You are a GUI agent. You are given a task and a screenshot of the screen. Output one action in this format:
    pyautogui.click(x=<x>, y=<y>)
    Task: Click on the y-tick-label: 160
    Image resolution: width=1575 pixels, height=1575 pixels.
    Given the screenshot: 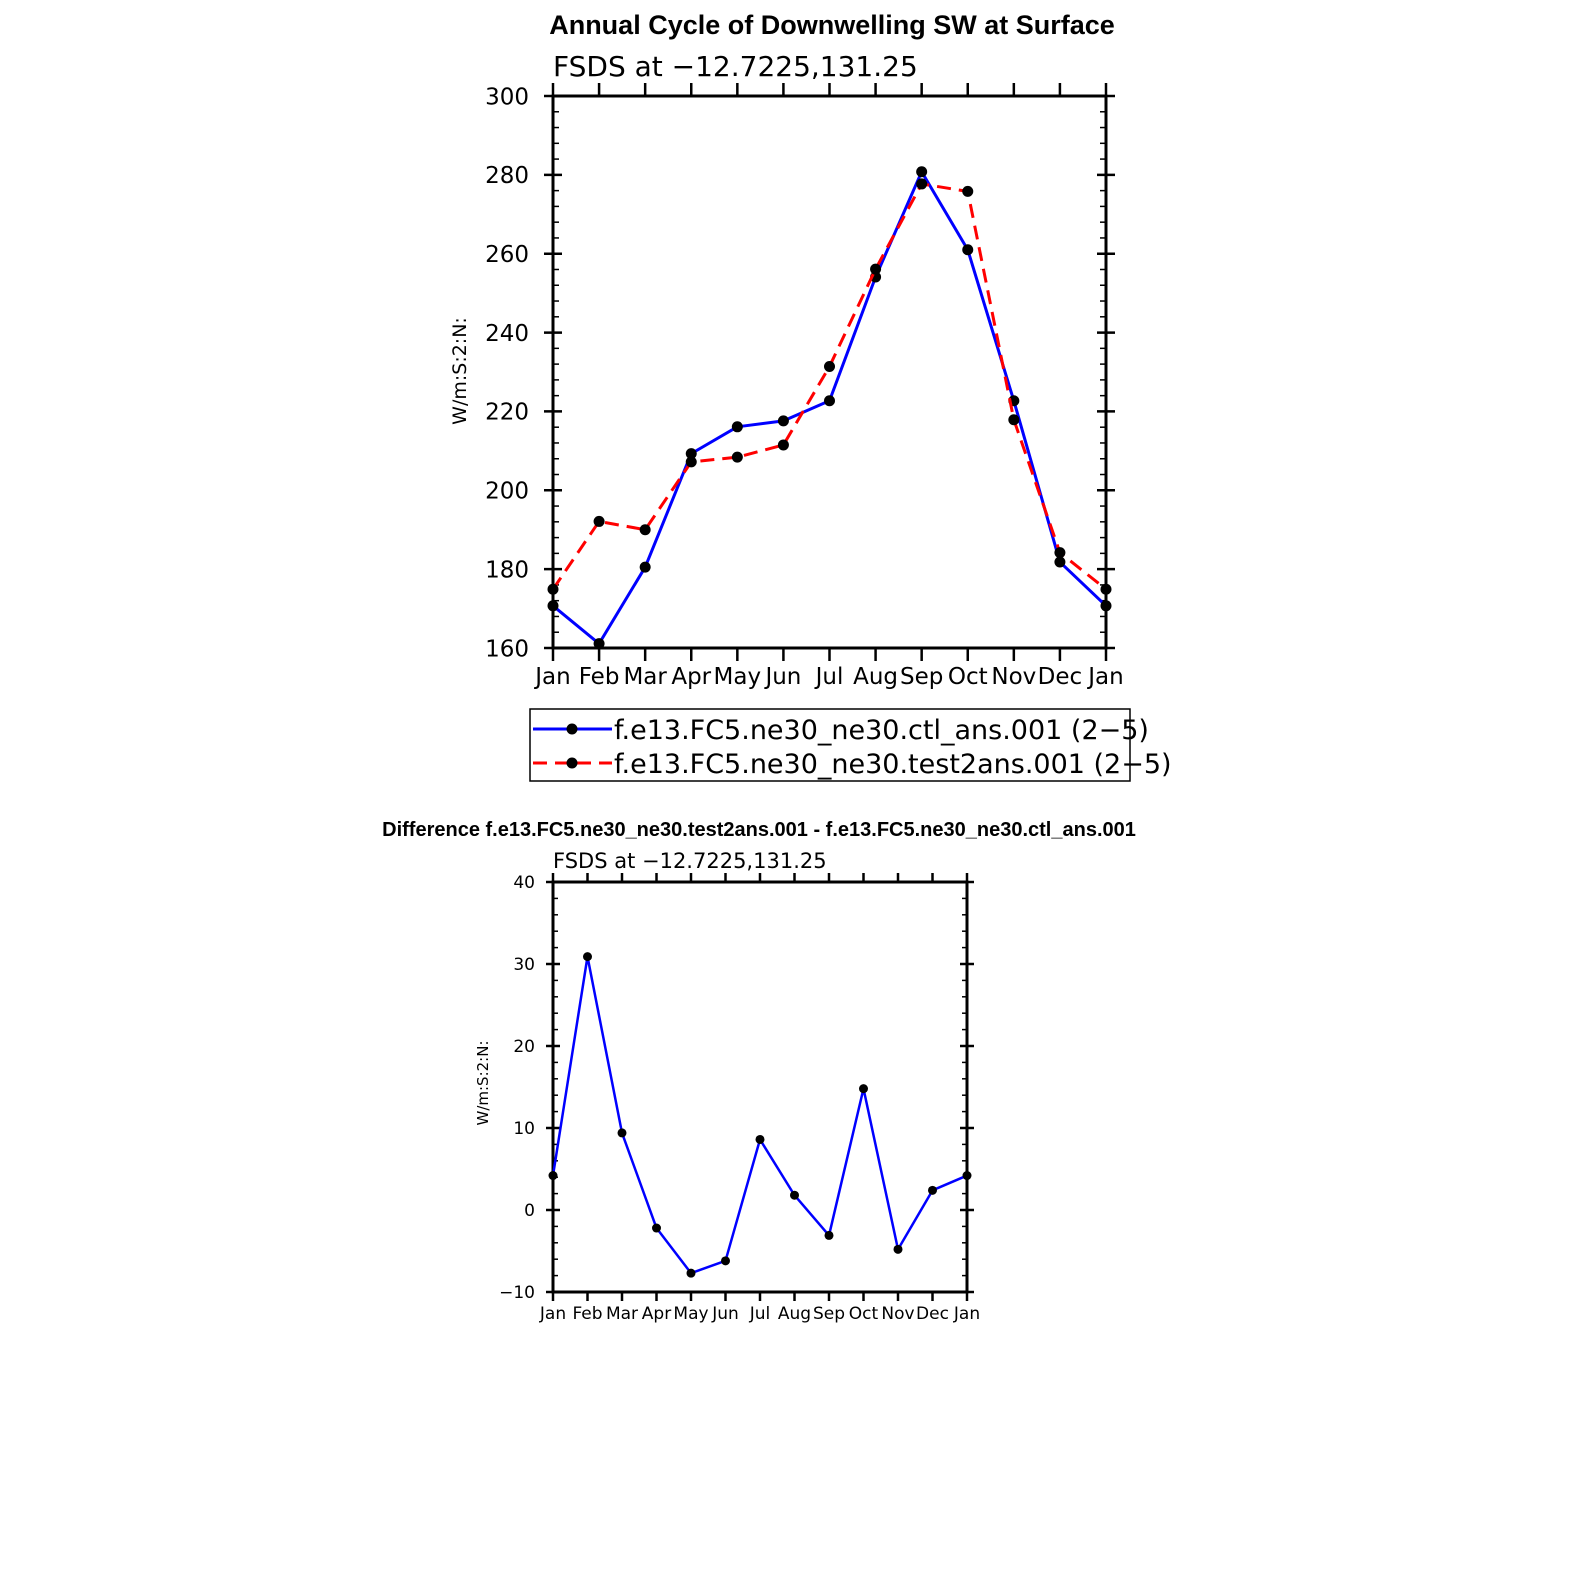 What is the action you would take?
    pyautogui.click(x=507, y=649)
    